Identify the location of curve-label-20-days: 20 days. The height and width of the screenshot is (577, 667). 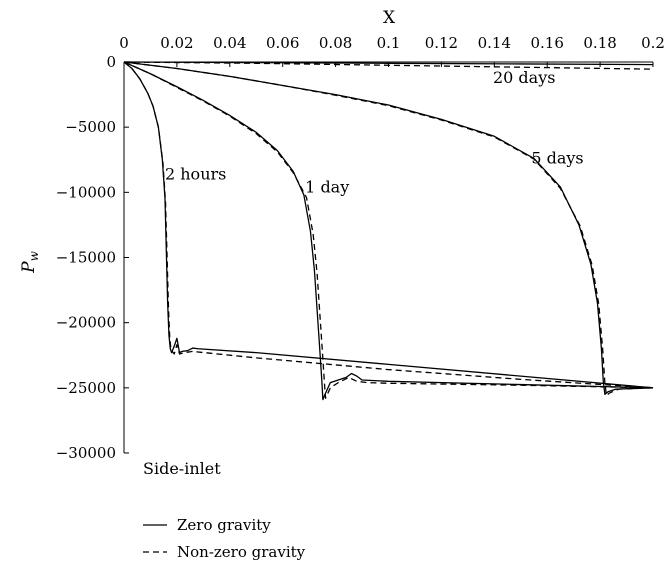
(524, 77).